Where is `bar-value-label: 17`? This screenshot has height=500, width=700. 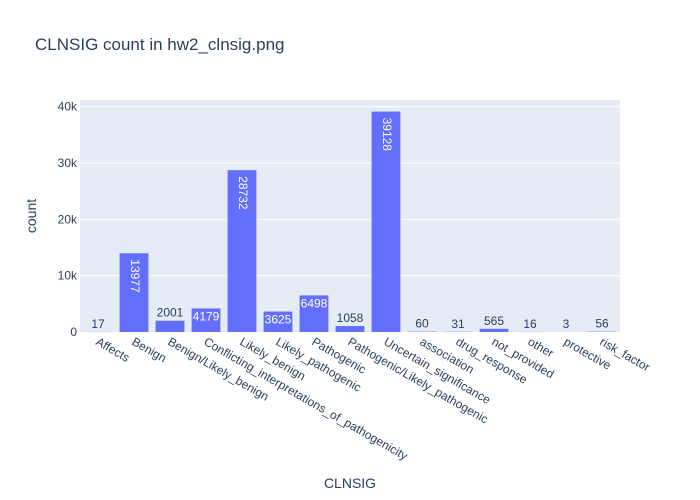 bar-value-label: 17 is located at coordinates (98, 324).